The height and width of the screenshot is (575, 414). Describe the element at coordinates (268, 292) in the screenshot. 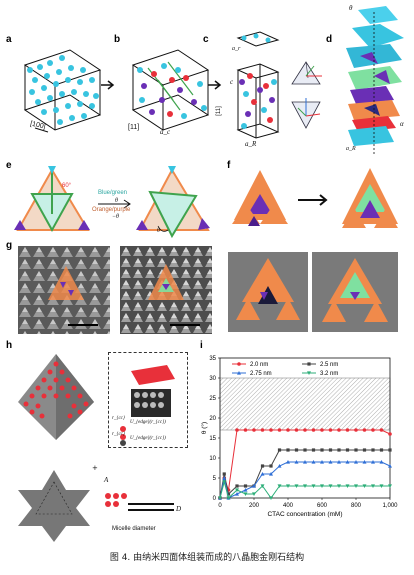

I see `render-orange-cluster` at that location.